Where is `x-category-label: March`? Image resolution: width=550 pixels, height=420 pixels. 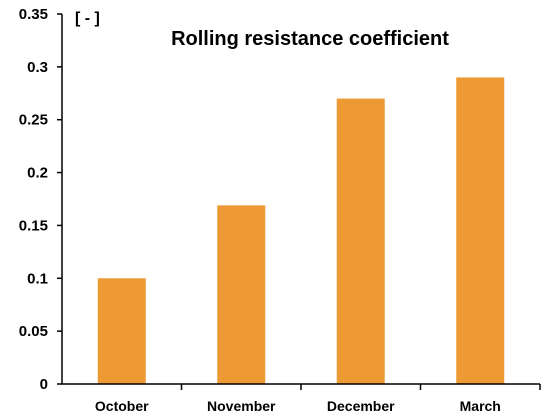
x-category-label: March is located at coordinates (480, 406).